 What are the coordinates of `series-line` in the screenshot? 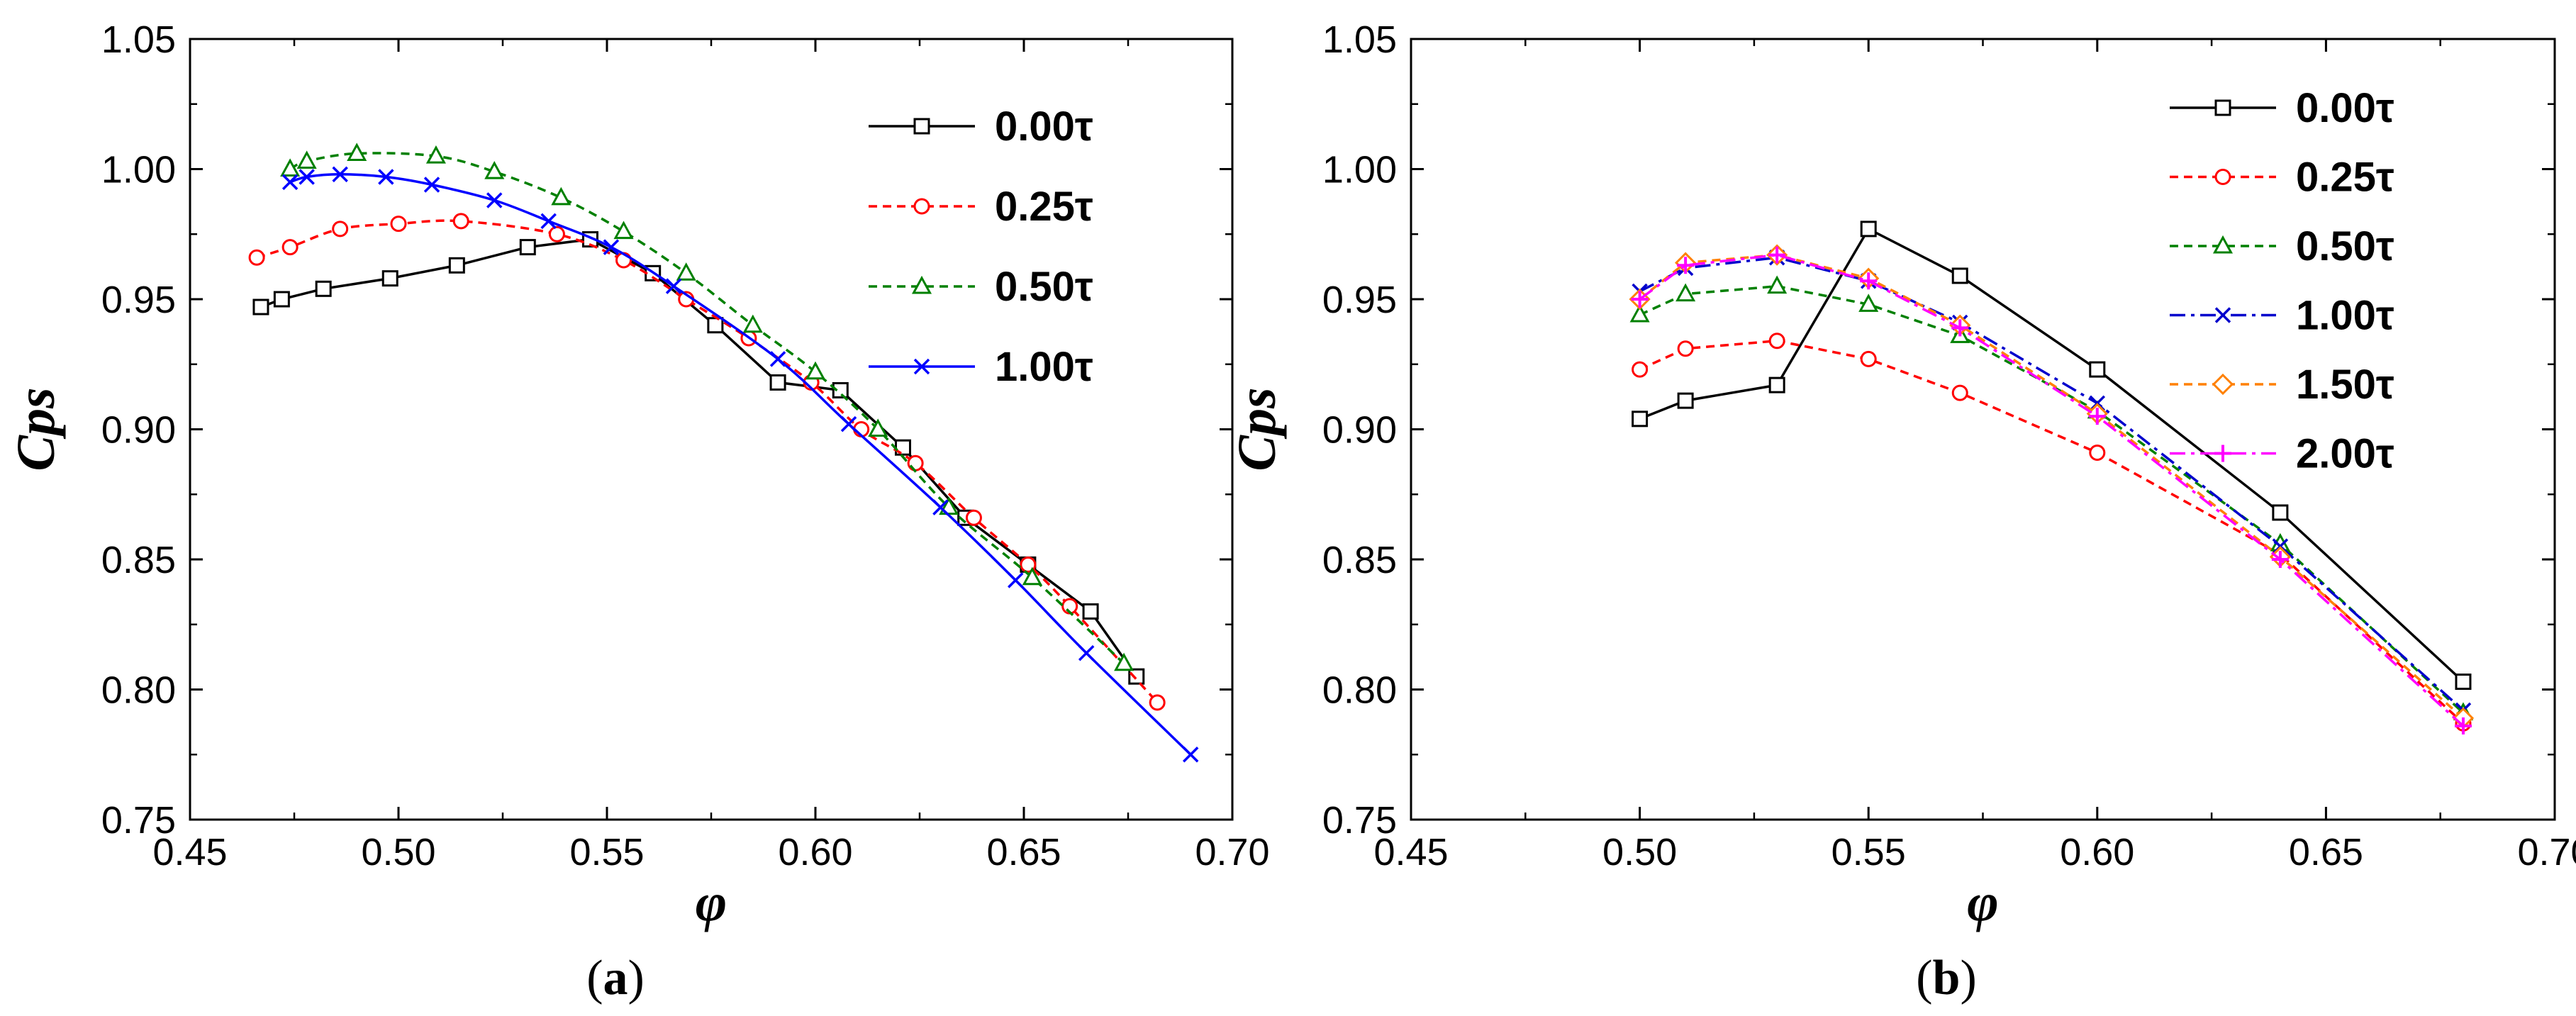 It's located at (2052, 486).